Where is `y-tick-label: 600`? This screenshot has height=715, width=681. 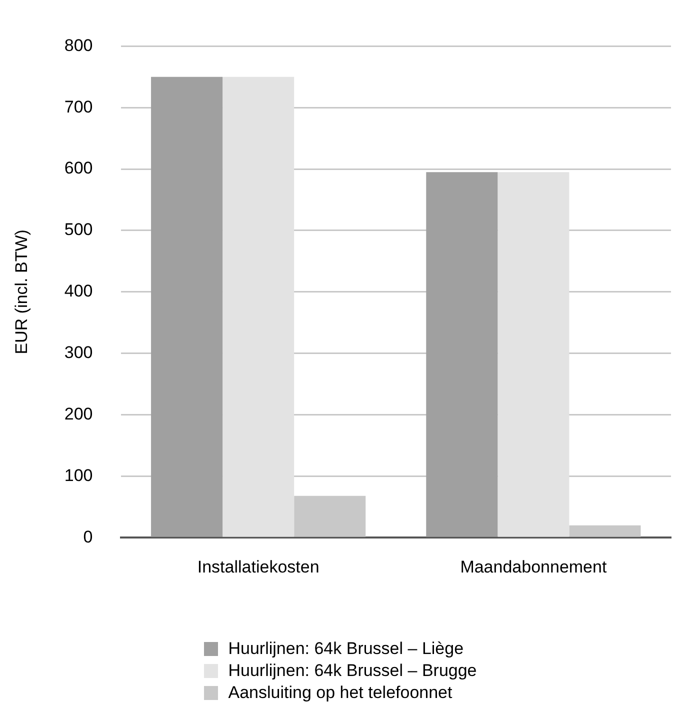 y-tick-label: 600 is located at coordinates (78, 168).